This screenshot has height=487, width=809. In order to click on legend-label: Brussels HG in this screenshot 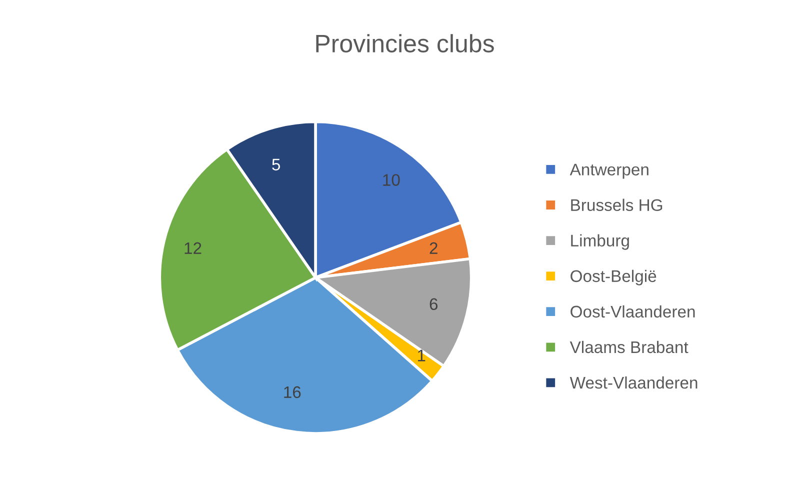, I will do `click(616, 204)`.